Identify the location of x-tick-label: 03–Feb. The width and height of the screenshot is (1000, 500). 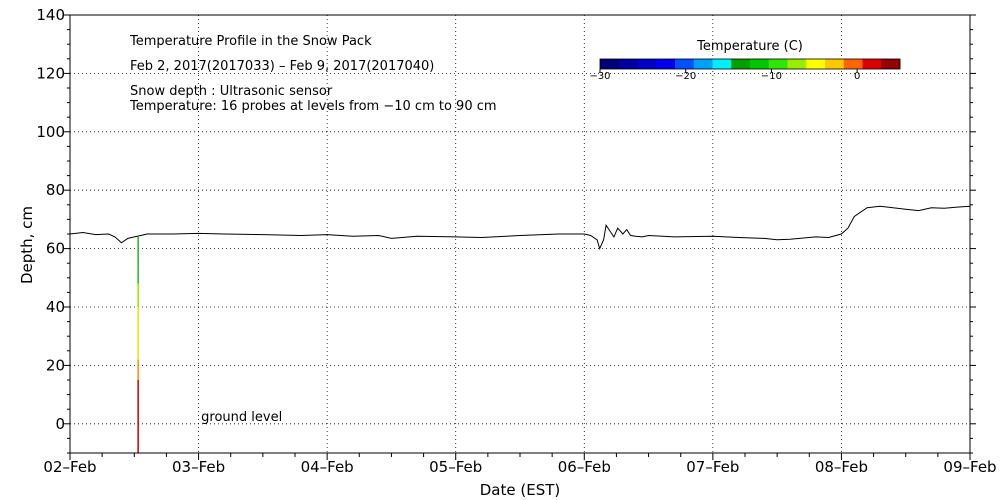
(198, 467).